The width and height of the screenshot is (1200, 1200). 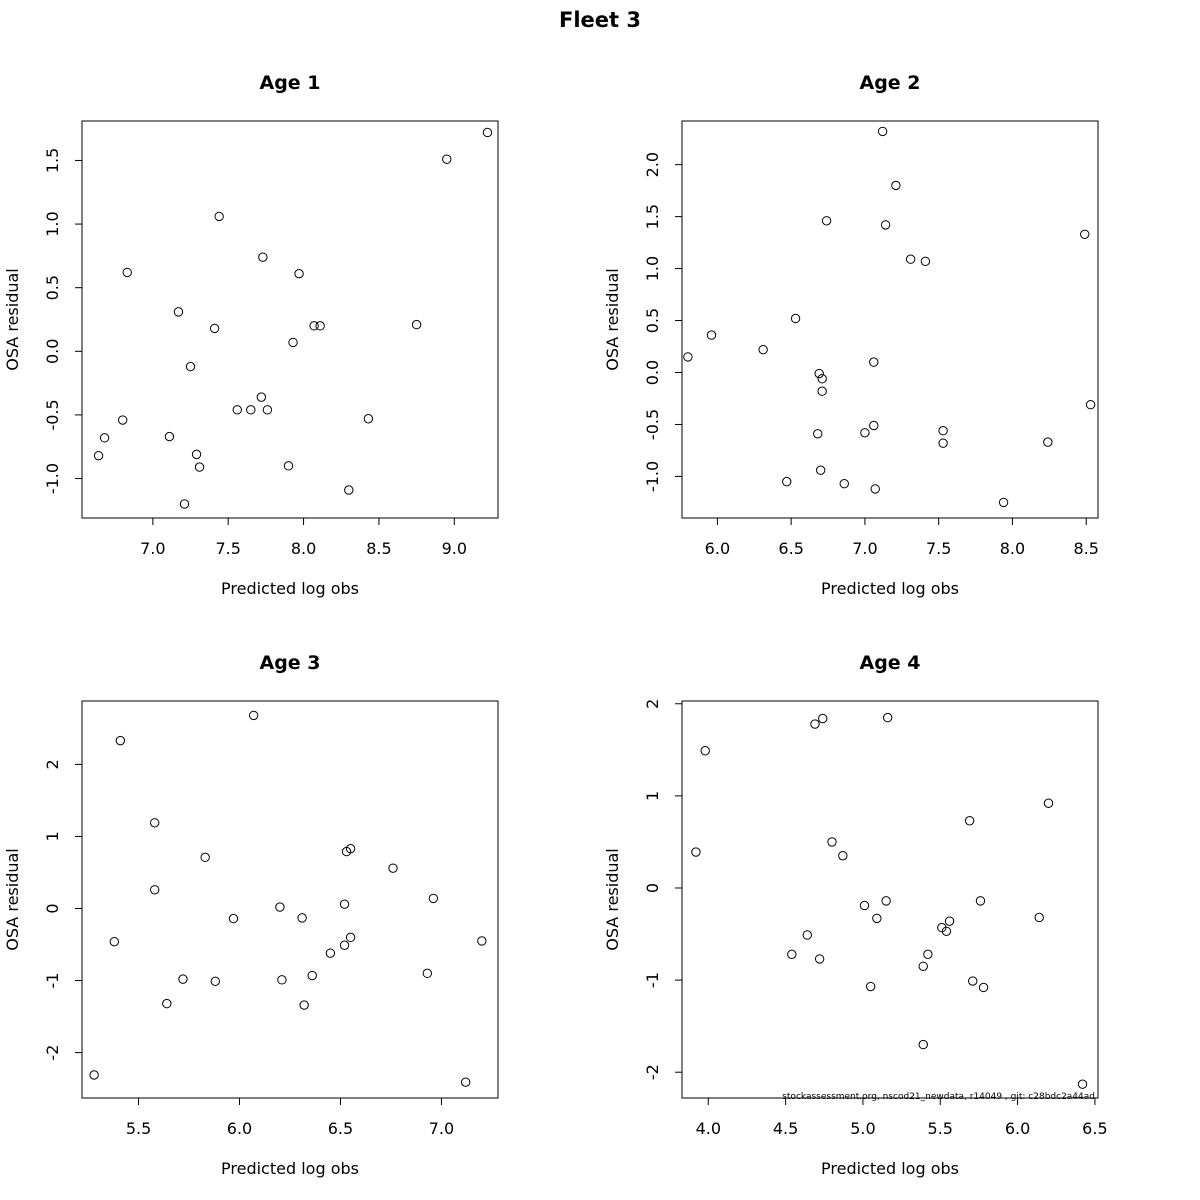 I want to click on y-tick-label: 0.0, so click(x=652, y=372).